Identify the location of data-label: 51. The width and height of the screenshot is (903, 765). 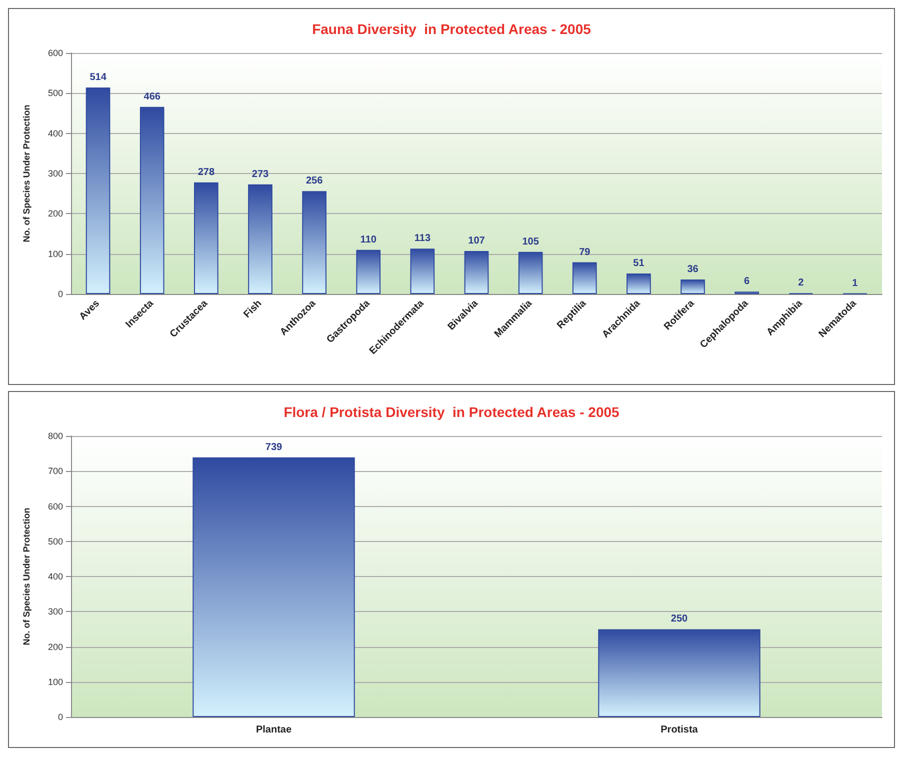
(639, 264).